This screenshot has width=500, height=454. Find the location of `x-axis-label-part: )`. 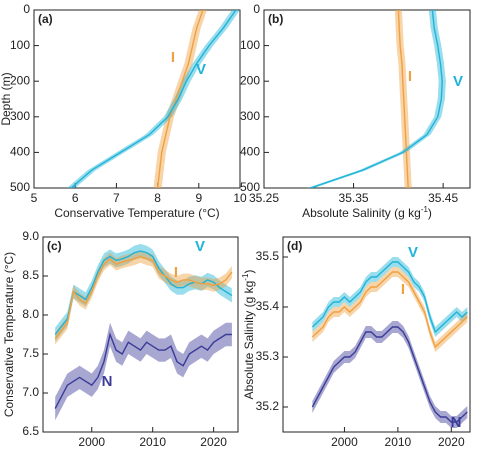

x-axis-label-part: ) is located at coordinates (430, 213).